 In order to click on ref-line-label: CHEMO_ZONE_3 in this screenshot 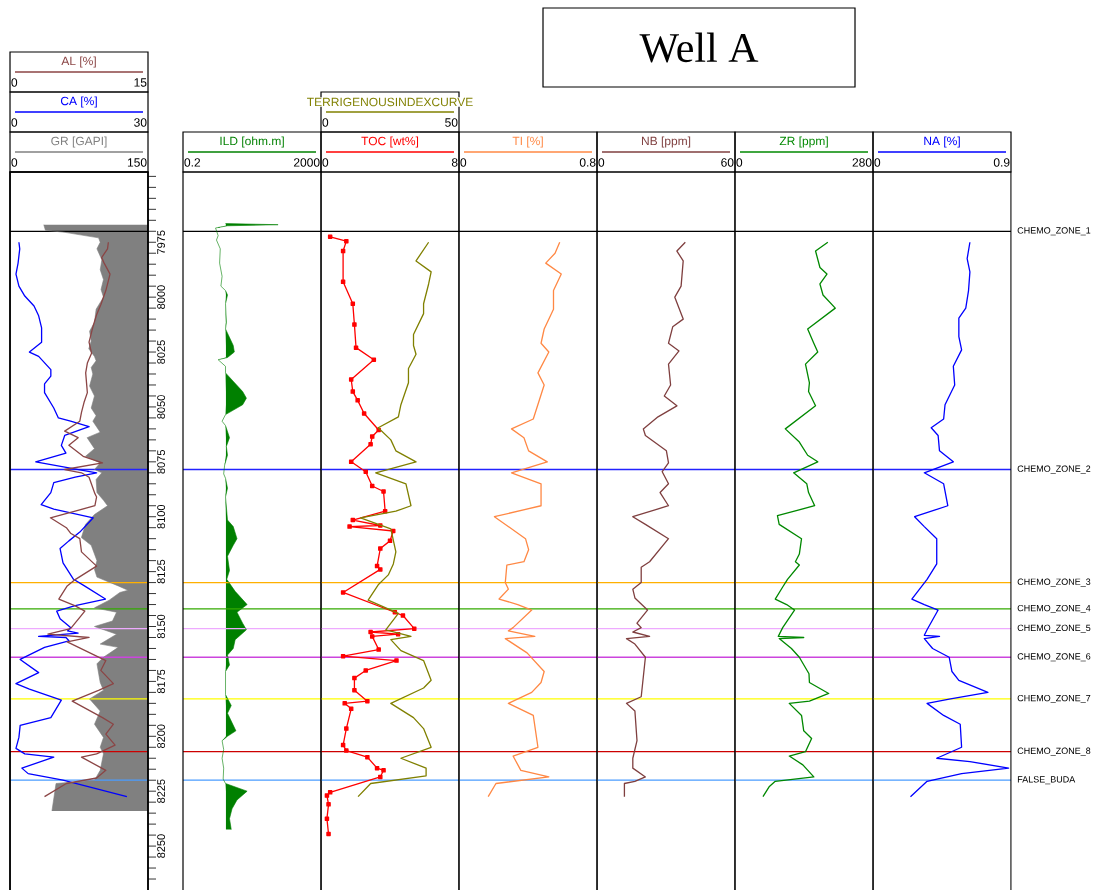, I will do `click(1054, 582)`.